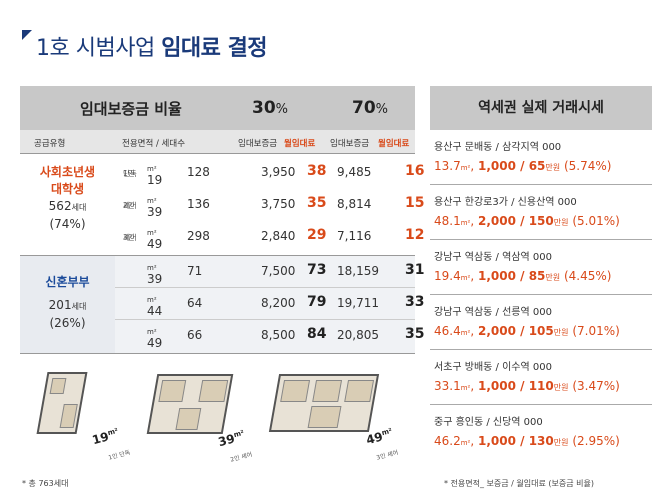  What do you see at coordinates (354, 172) in the screenshot?
I see `deposit-70: 9,485` at bounding box center [354, 172].